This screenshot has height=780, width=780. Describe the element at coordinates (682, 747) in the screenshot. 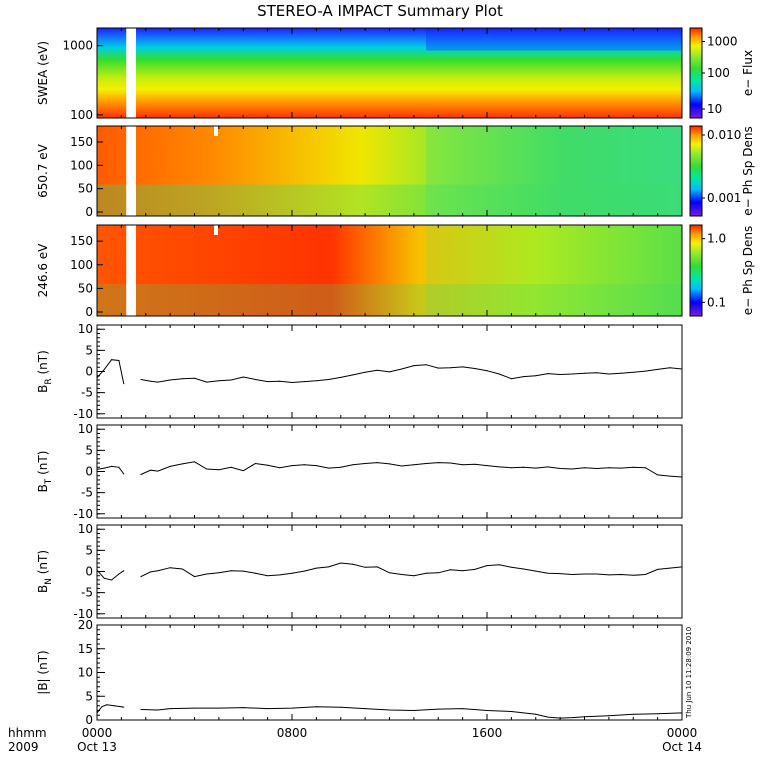

I see `x-date-label-oct14: Oct 14` at that location.